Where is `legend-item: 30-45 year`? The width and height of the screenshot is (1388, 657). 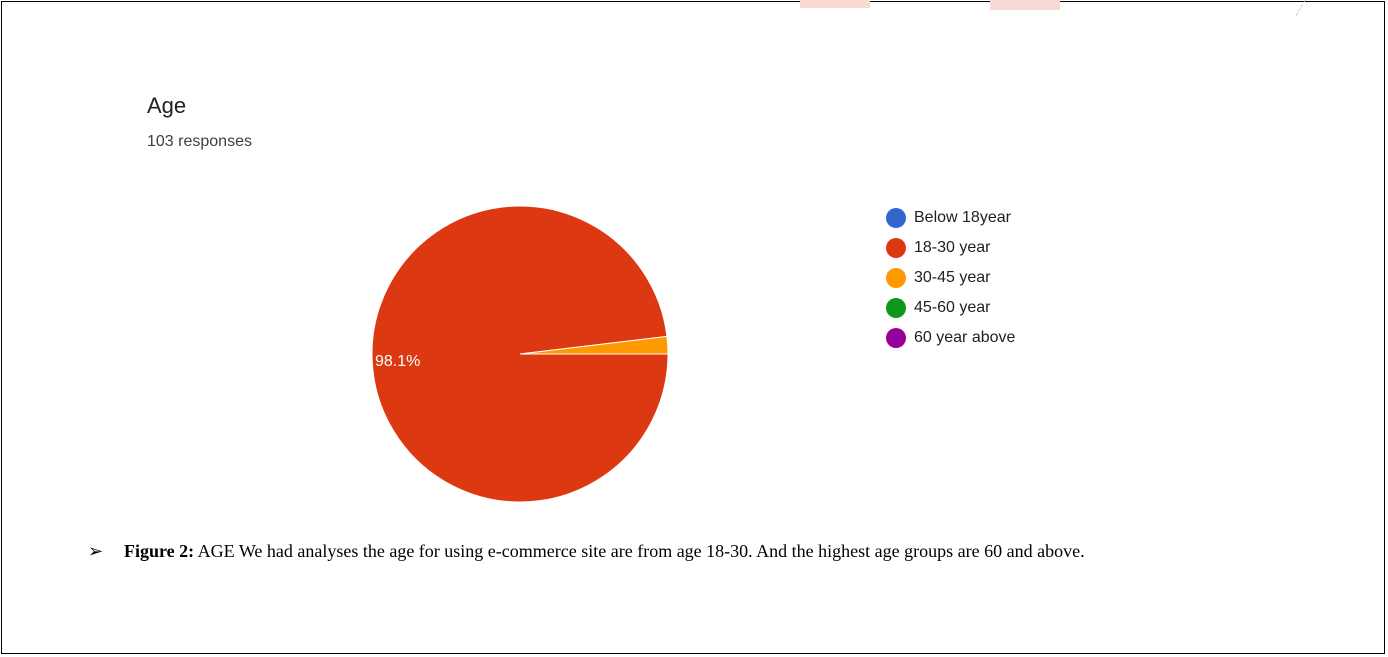
legend-item: 30-45 year is located at coordinates (950, 278).